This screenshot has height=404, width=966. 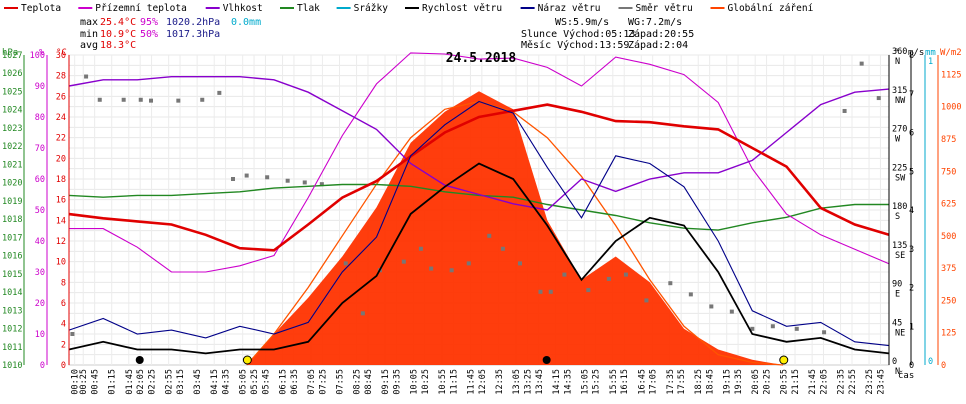 What do you see at coordinates (130, 382) in the screenshot?
I see `x-tick-label: 01:45` at bounding box center [130, 382].